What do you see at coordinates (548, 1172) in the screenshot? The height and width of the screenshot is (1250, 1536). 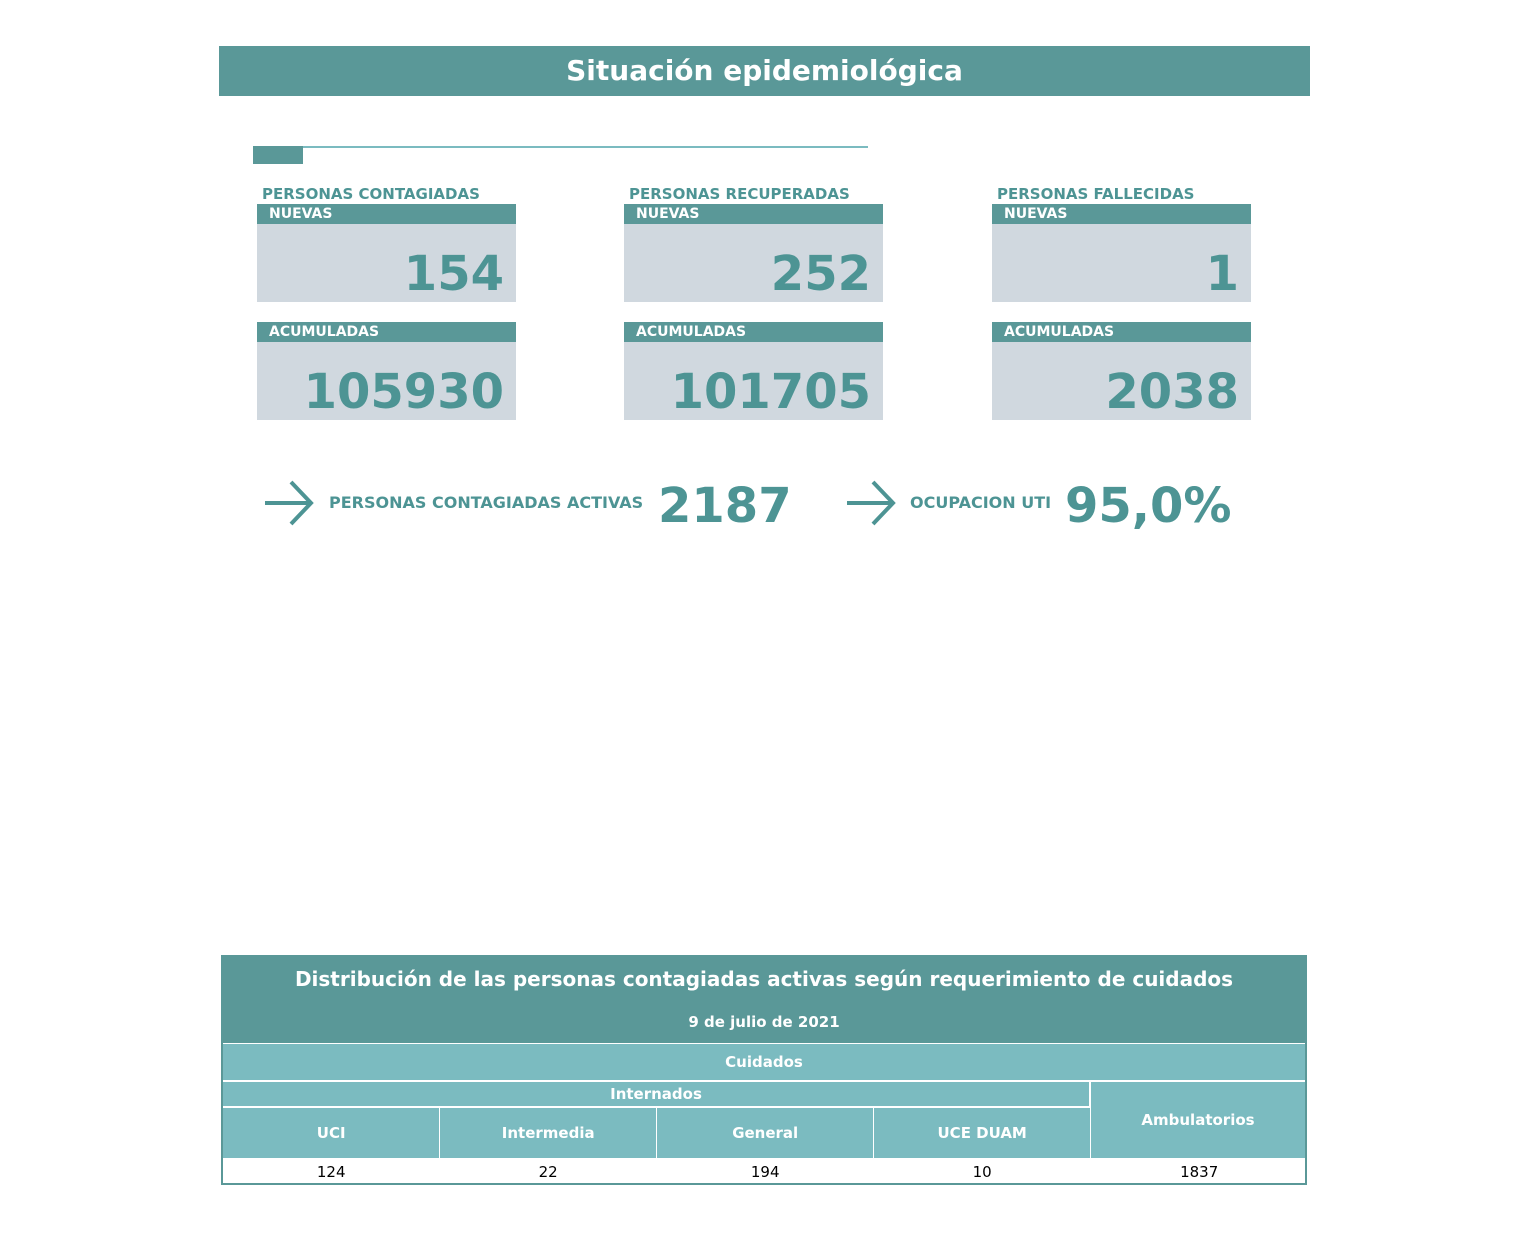 I see `table-cell: 22` at bounding box center [548, 1172].